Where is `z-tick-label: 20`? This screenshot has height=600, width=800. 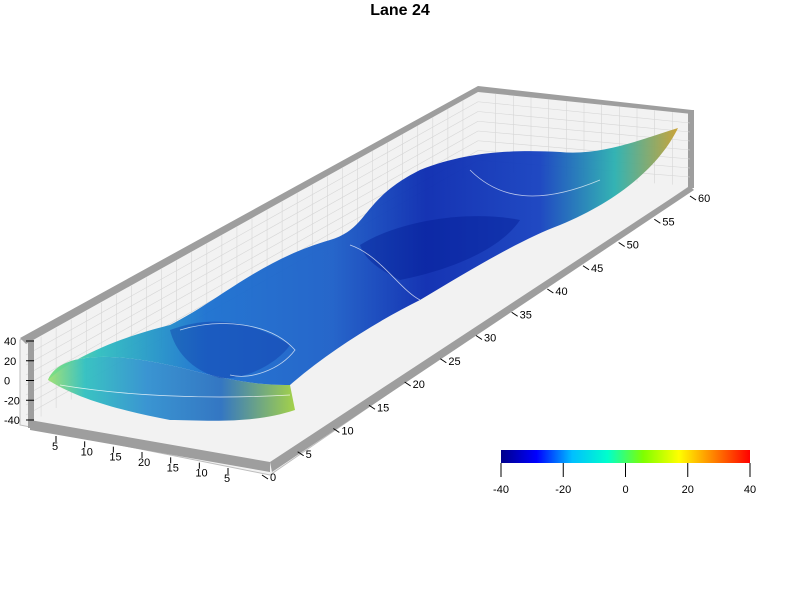
z-tick-label: 20 is located at coordinates (10, 362).